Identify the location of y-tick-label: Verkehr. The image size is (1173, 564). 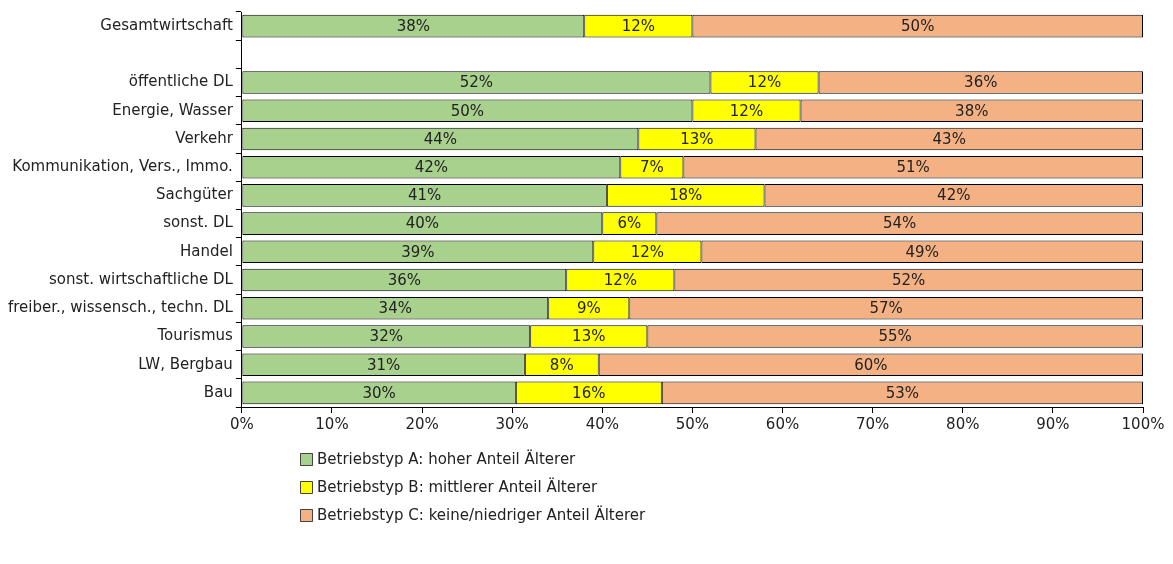
(204, 137).